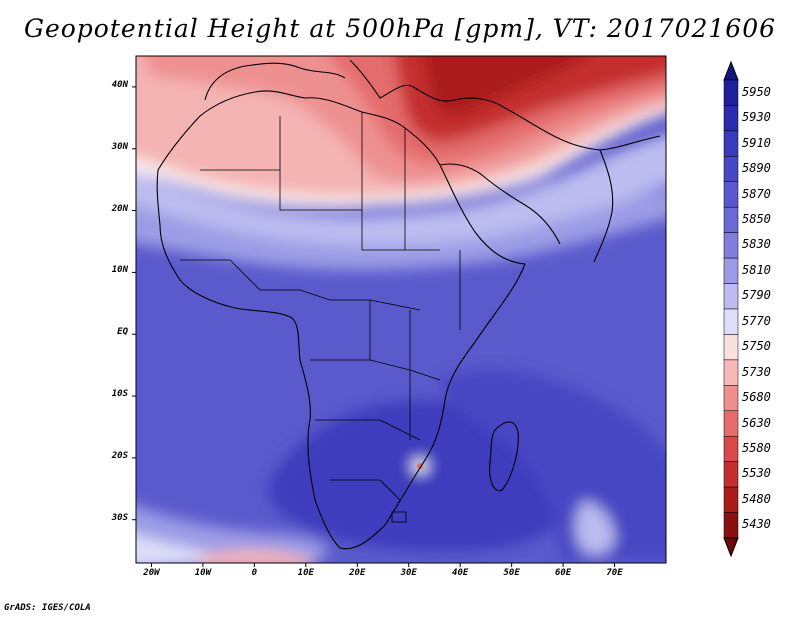  Describe the element at coordinates (603, 206) in the screenshot. I see `india-coast` at that location.